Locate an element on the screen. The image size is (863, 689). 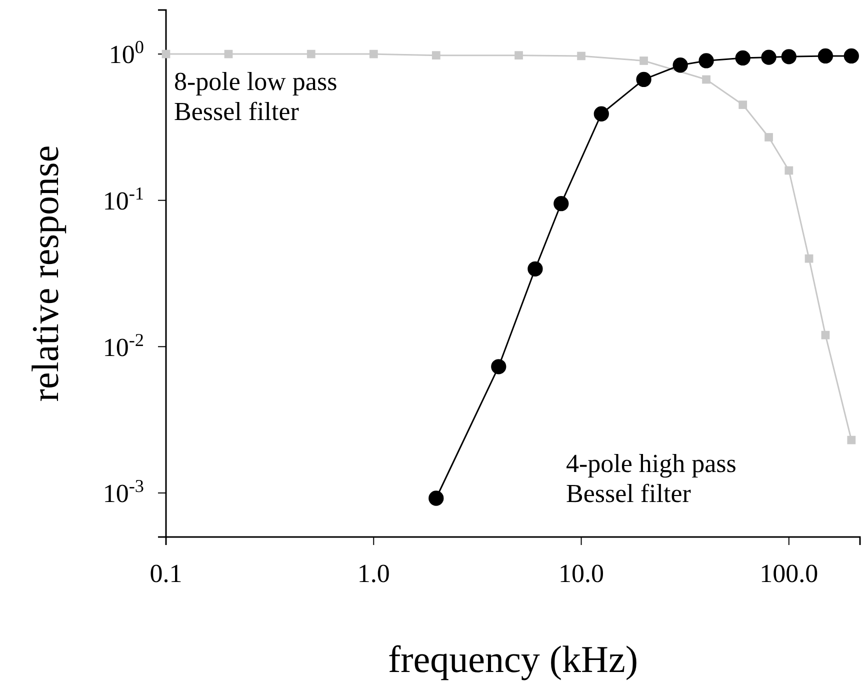
y-tick-label: 10$^{-2}$ is located at coordinates (123, 346).